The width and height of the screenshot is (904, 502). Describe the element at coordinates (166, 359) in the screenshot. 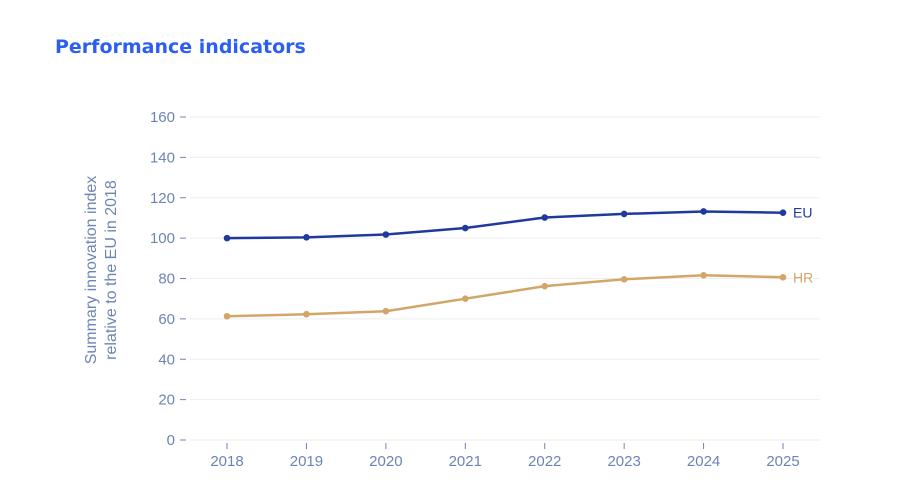

I see `y-tick-label: 40` at that location.